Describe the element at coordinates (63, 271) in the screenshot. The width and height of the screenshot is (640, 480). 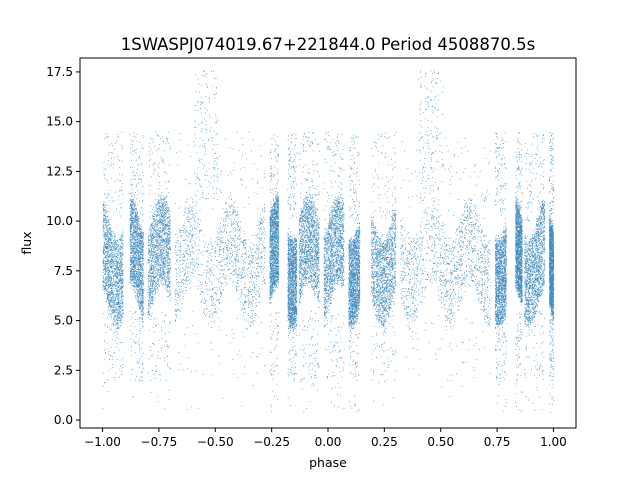
I see `y-tick-label: 7.5` at that location.